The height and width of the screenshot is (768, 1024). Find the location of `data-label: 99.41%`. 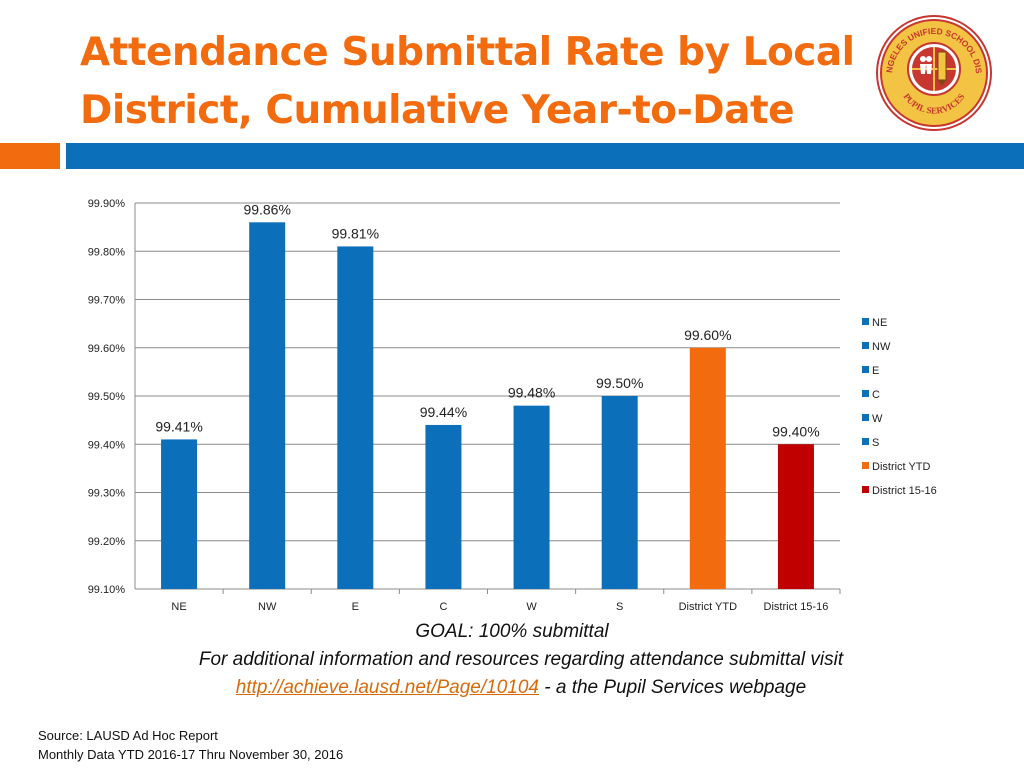

data-label: 99.41% is located at coordinates (178, 426).